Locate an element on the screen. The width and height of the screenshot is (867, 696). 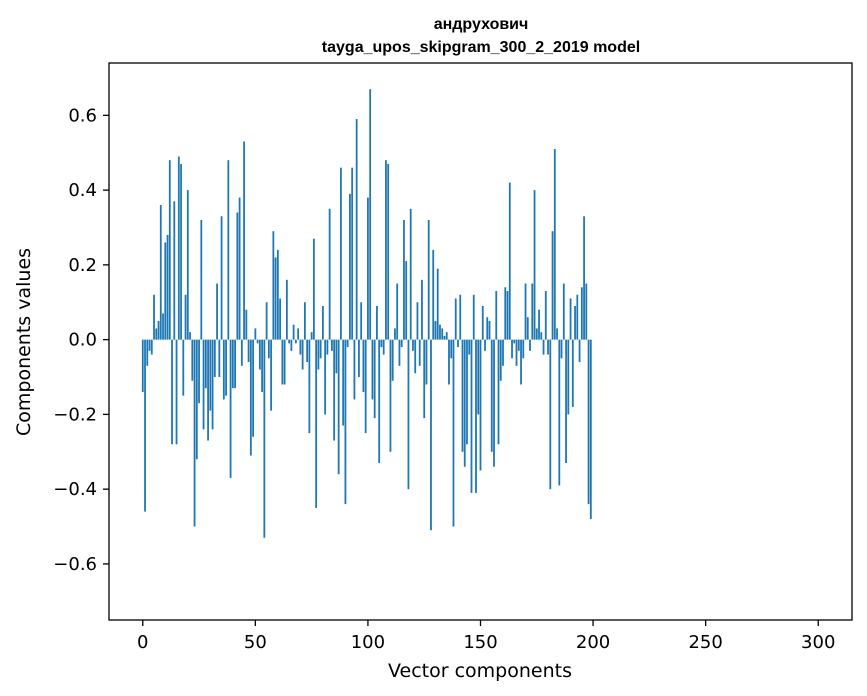
x-tick-label: 100 is located at coordinates (368, 642).